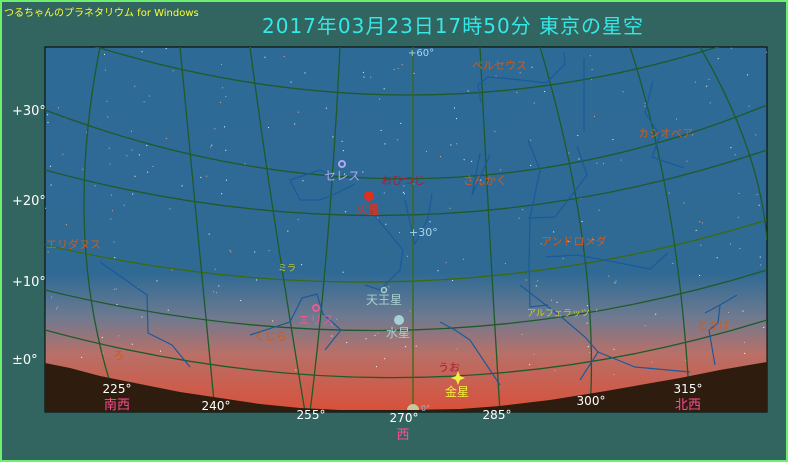  I want to click on constellation-cetus: くじら, so click(270, 336).